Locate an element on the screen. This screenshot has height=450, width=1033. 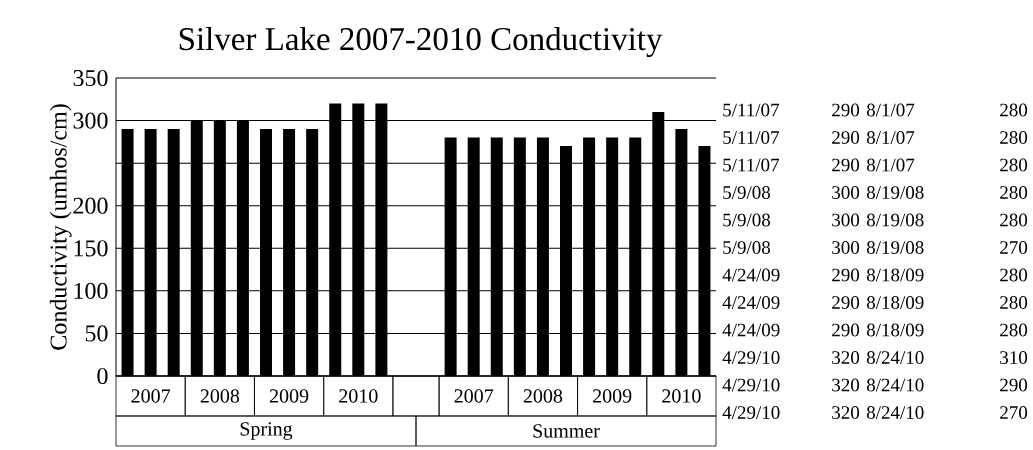
y-tick-label: 200 is located at coordinates (90, 205).